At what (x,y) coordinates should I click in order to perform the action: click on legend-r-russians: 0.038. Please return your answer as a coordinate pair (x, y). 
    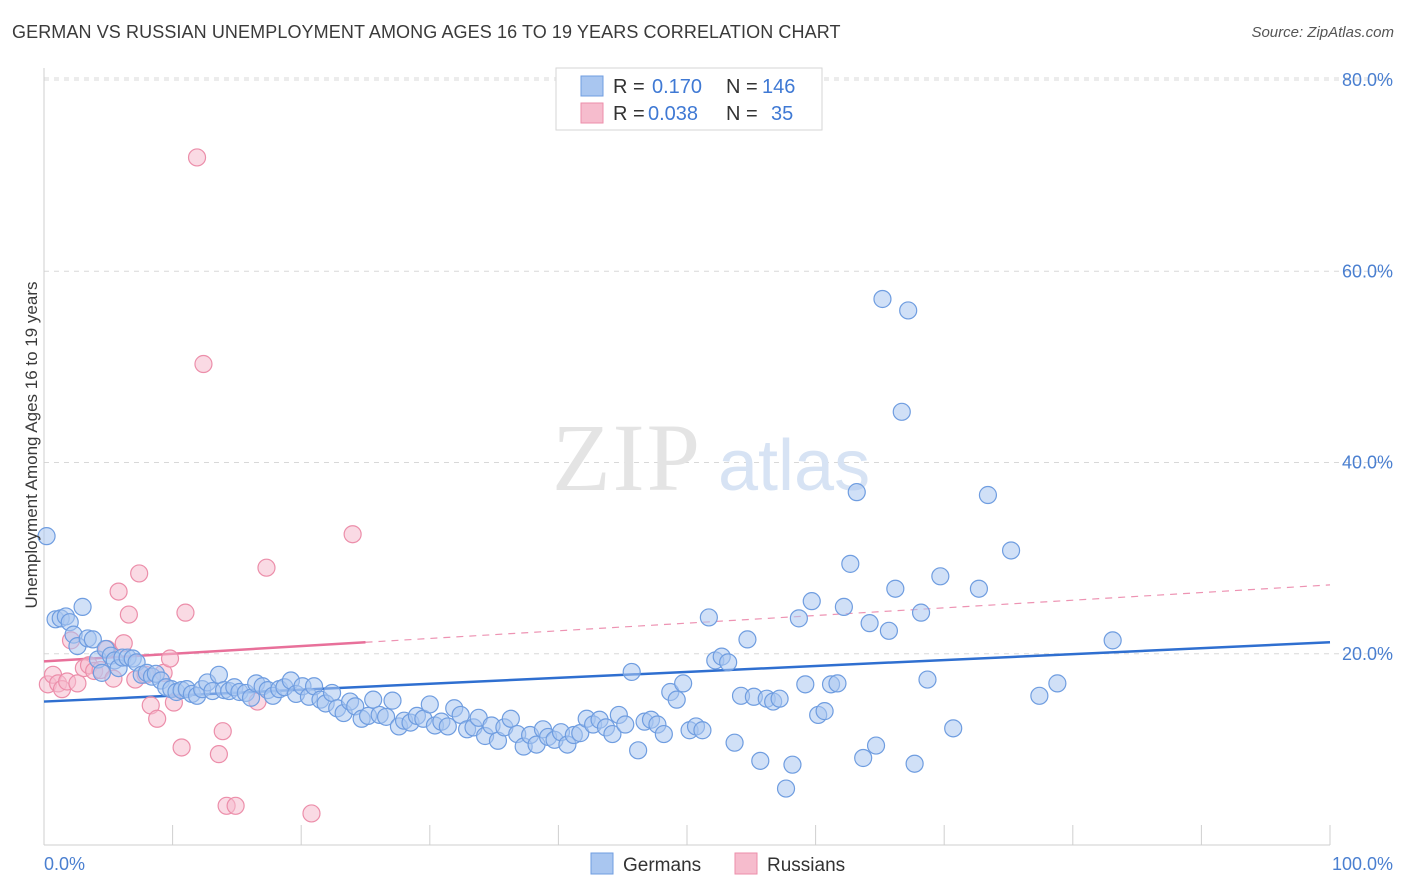
    Looking at the image, I should click on (673, 114).